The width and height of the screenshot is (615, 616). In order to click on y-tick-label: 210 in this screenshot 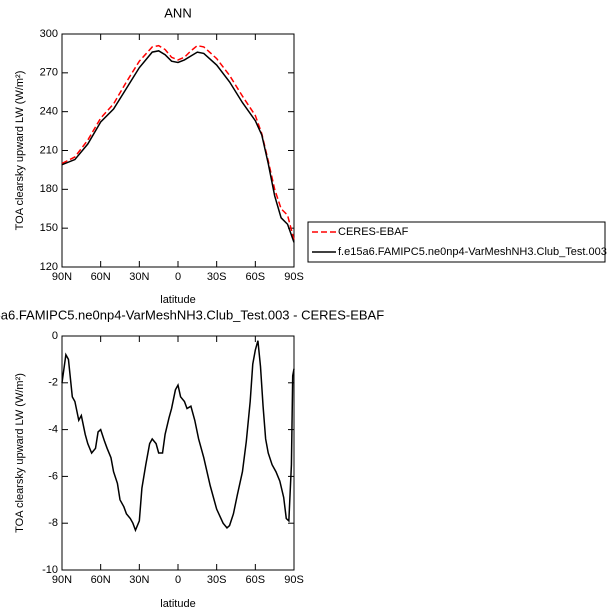, I will do `click(49, 150)`.